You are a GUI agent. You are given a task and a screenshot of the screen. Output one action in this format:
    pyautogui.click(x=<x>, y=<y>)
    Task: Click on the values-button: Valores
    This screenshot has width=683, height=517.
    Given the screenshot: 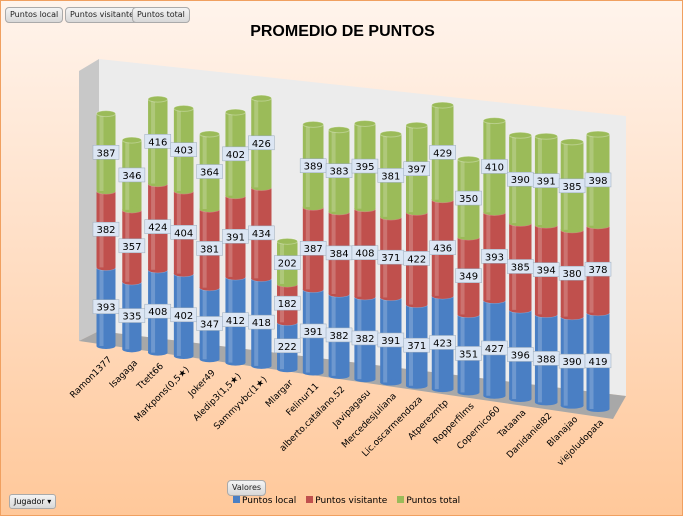 What is the action you would take?
    pyautogui.click(x=247, y=488)
    